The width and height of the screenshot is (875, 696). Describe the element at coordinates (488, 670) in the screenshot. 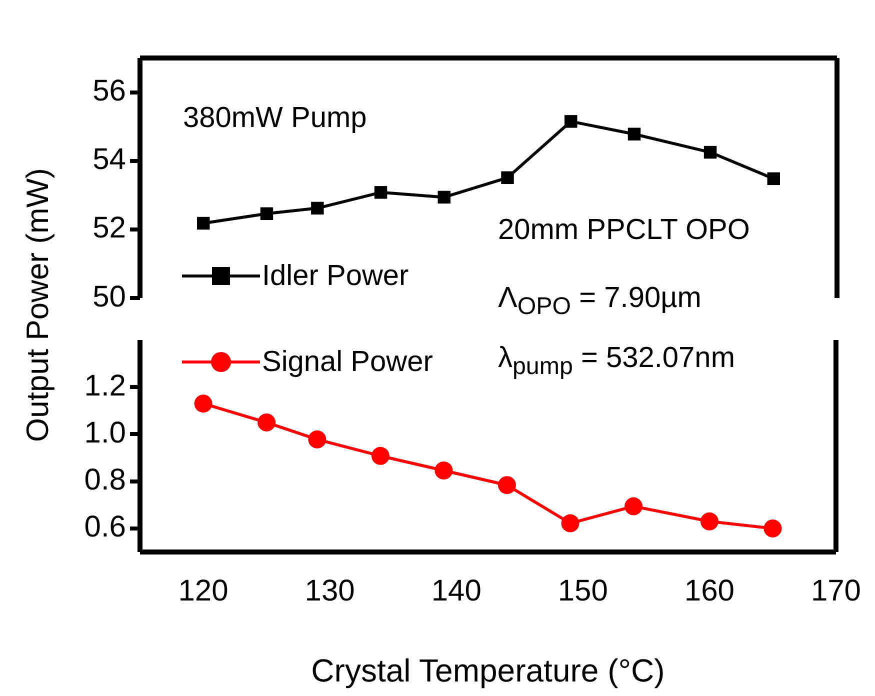

I see `x-axis-title: Crystal Temperature (°C)` at that location.